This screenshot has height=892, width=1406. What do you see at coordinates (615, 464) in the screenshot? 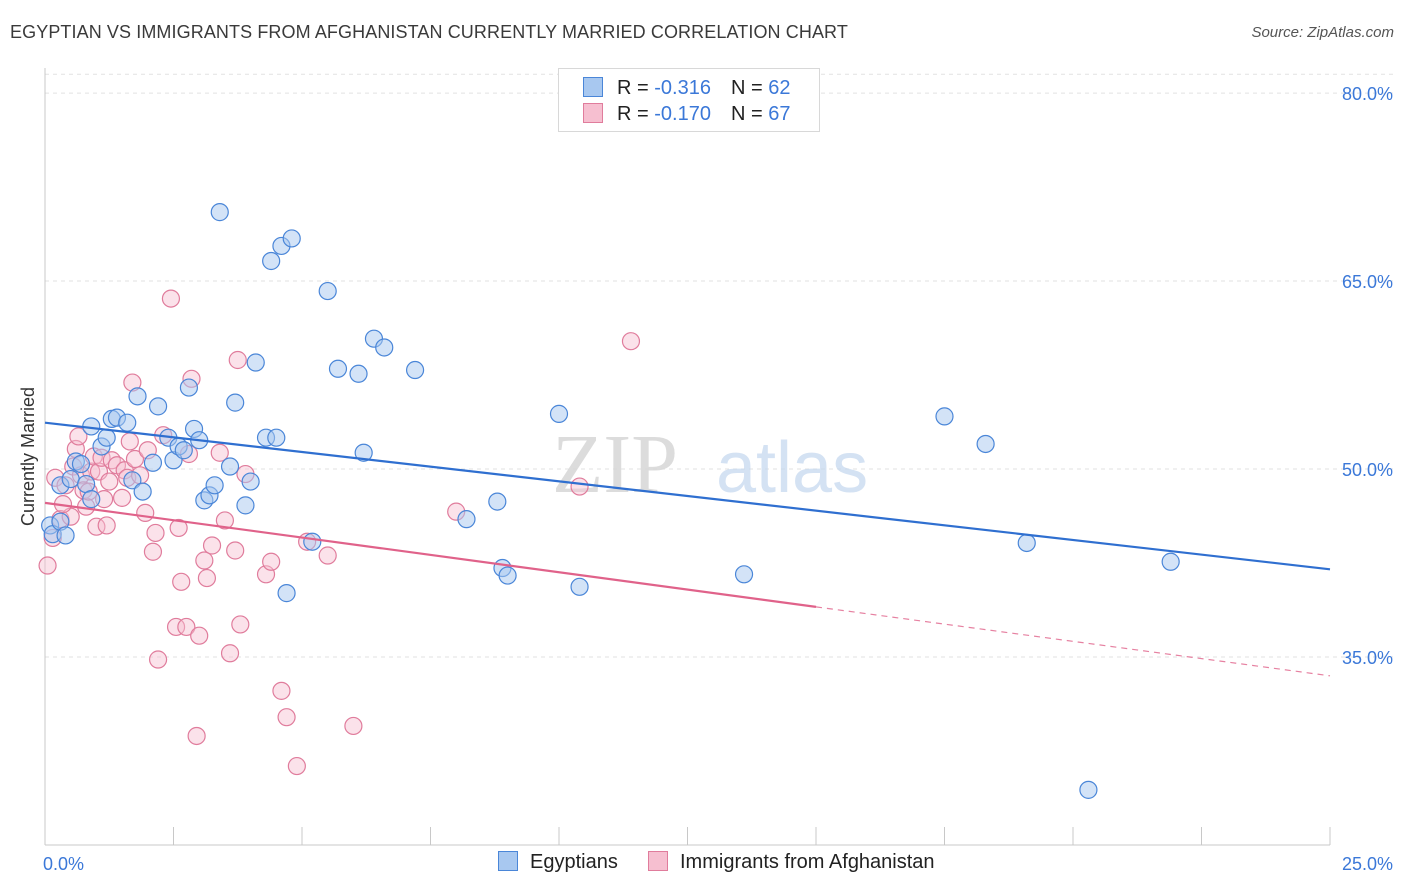
I see `watermark-zip: ZIP` at bounding box center [615, 464].